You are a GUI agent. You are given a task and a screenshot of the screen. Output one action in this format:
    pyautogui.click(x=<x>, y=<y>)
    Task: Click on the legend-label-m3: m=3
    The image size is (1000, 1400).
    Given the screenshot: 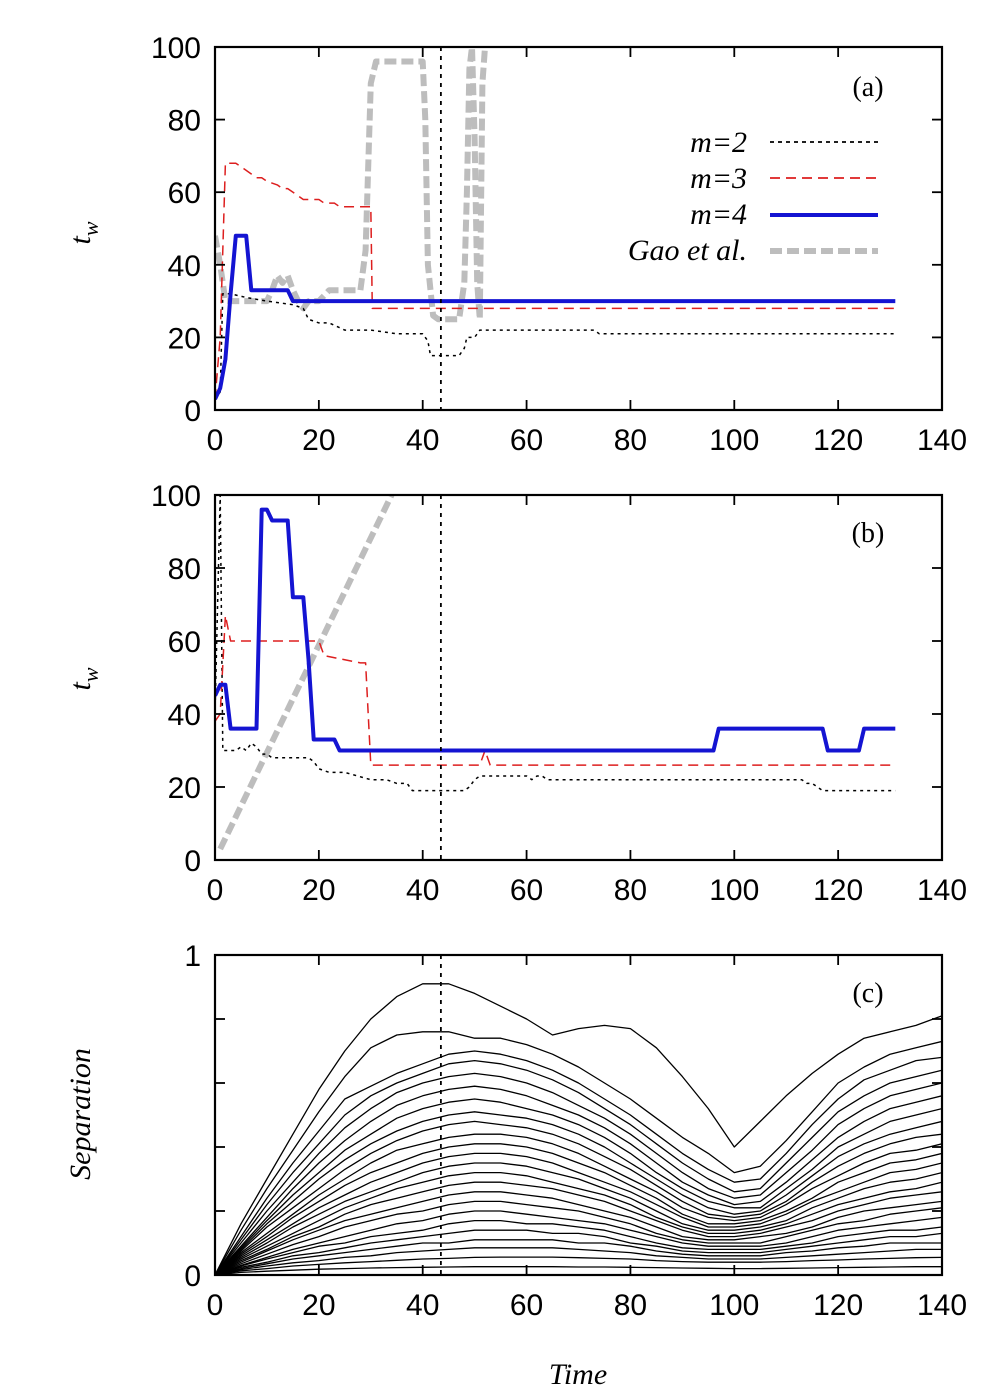 What is the action you would take?
    pyautogui.click(x=718, y=178)
    